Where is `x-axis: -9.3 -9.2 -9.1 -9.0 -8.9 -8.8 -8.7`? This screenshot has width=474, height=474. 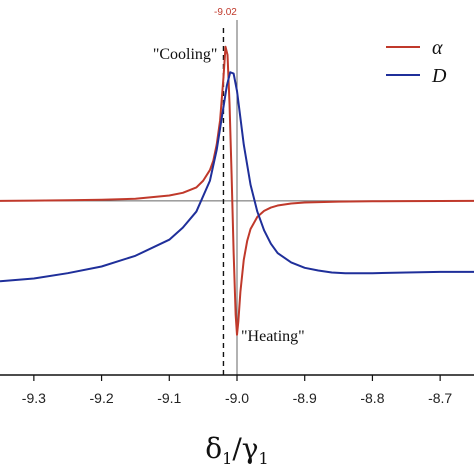
x-axis: -9.3 -9.2 -9.1 -9.0 -8.9 -8.8 -8.7 is located at coordinates (237, 390).